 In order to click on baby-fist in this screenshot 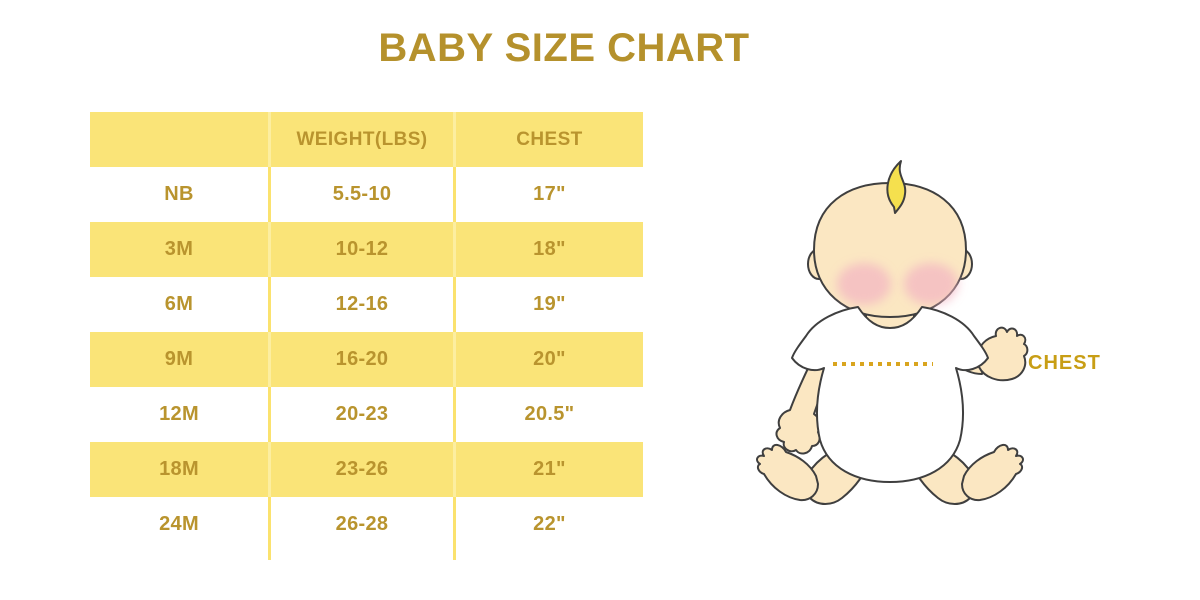, I will do `click(1002, 354)`.